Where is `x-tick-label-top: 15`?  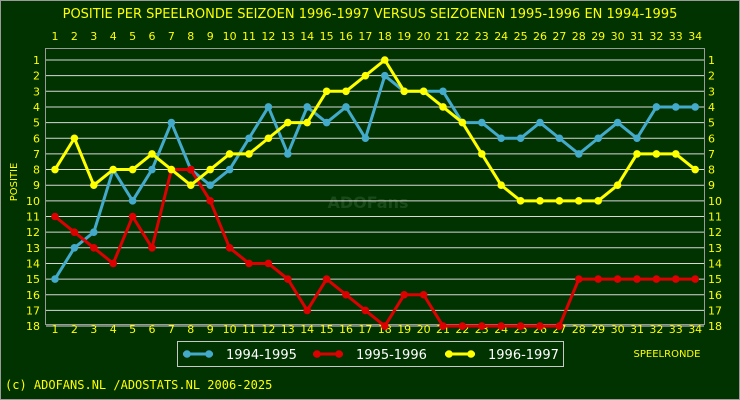
x-tick-label-top: 15 is located at coordinates (327, 36).